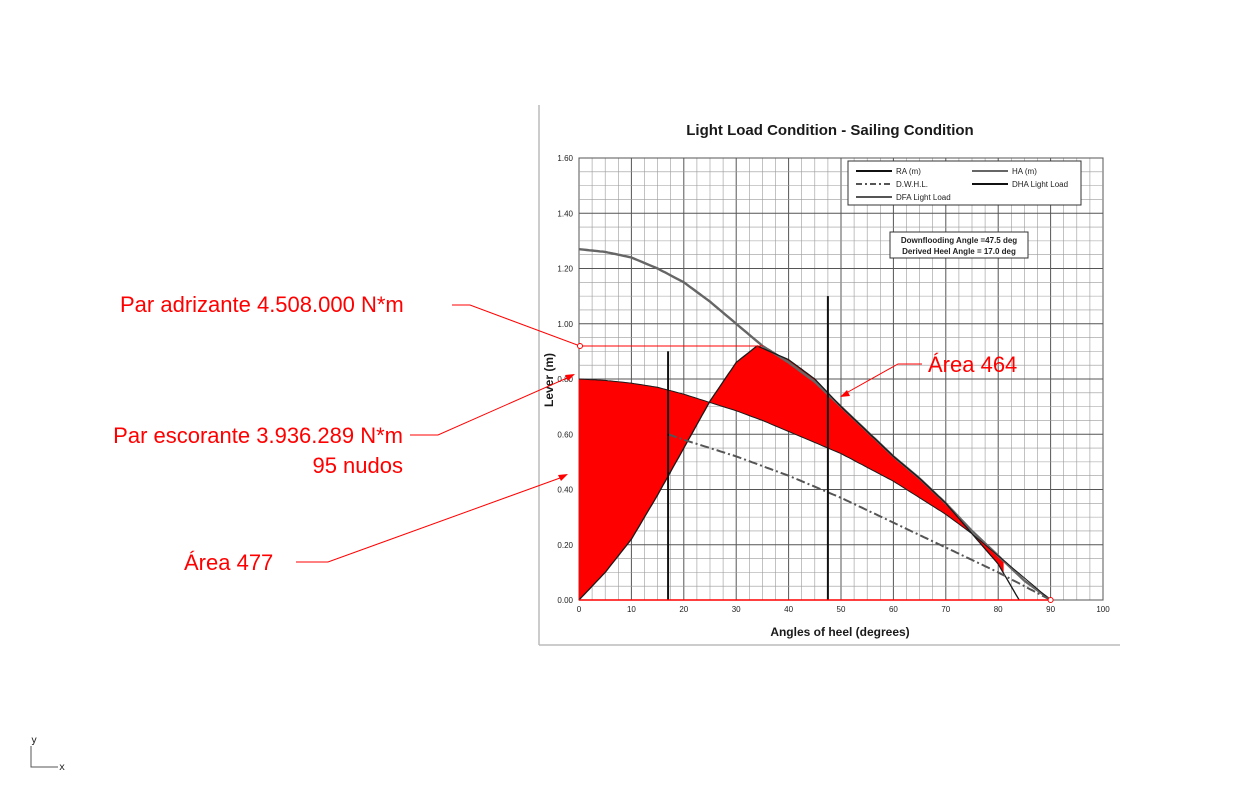  What do you see at coordinates (565, 545) in the screenshot?
I see `y-tick-label: 0.20` at bounding box center [565, 545].